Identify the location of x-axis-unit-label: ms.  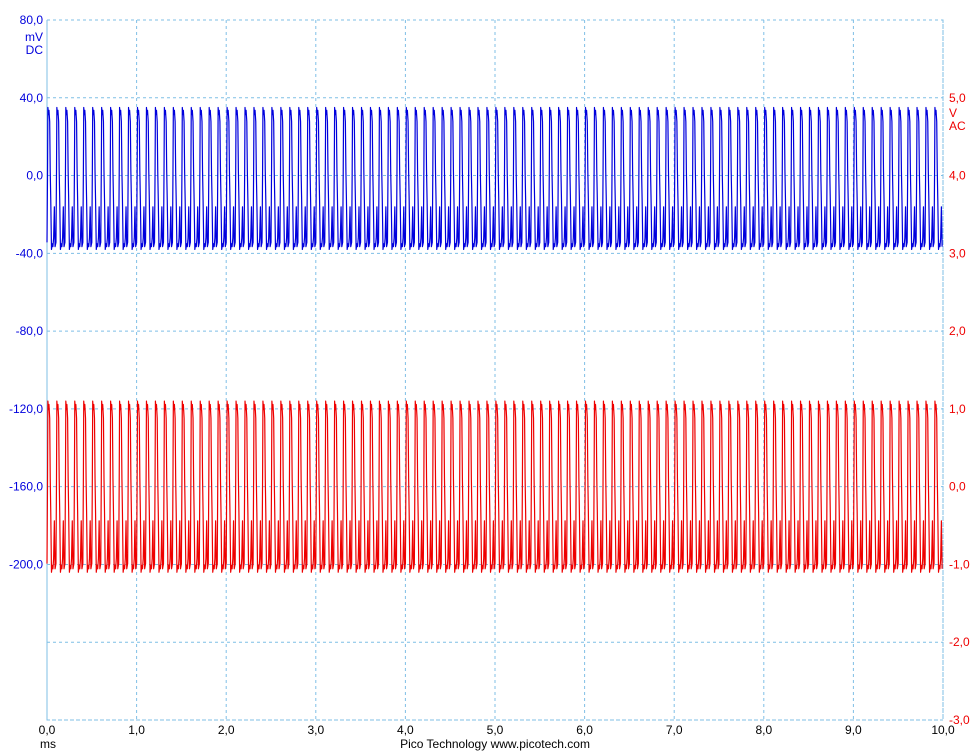
(48, 744).